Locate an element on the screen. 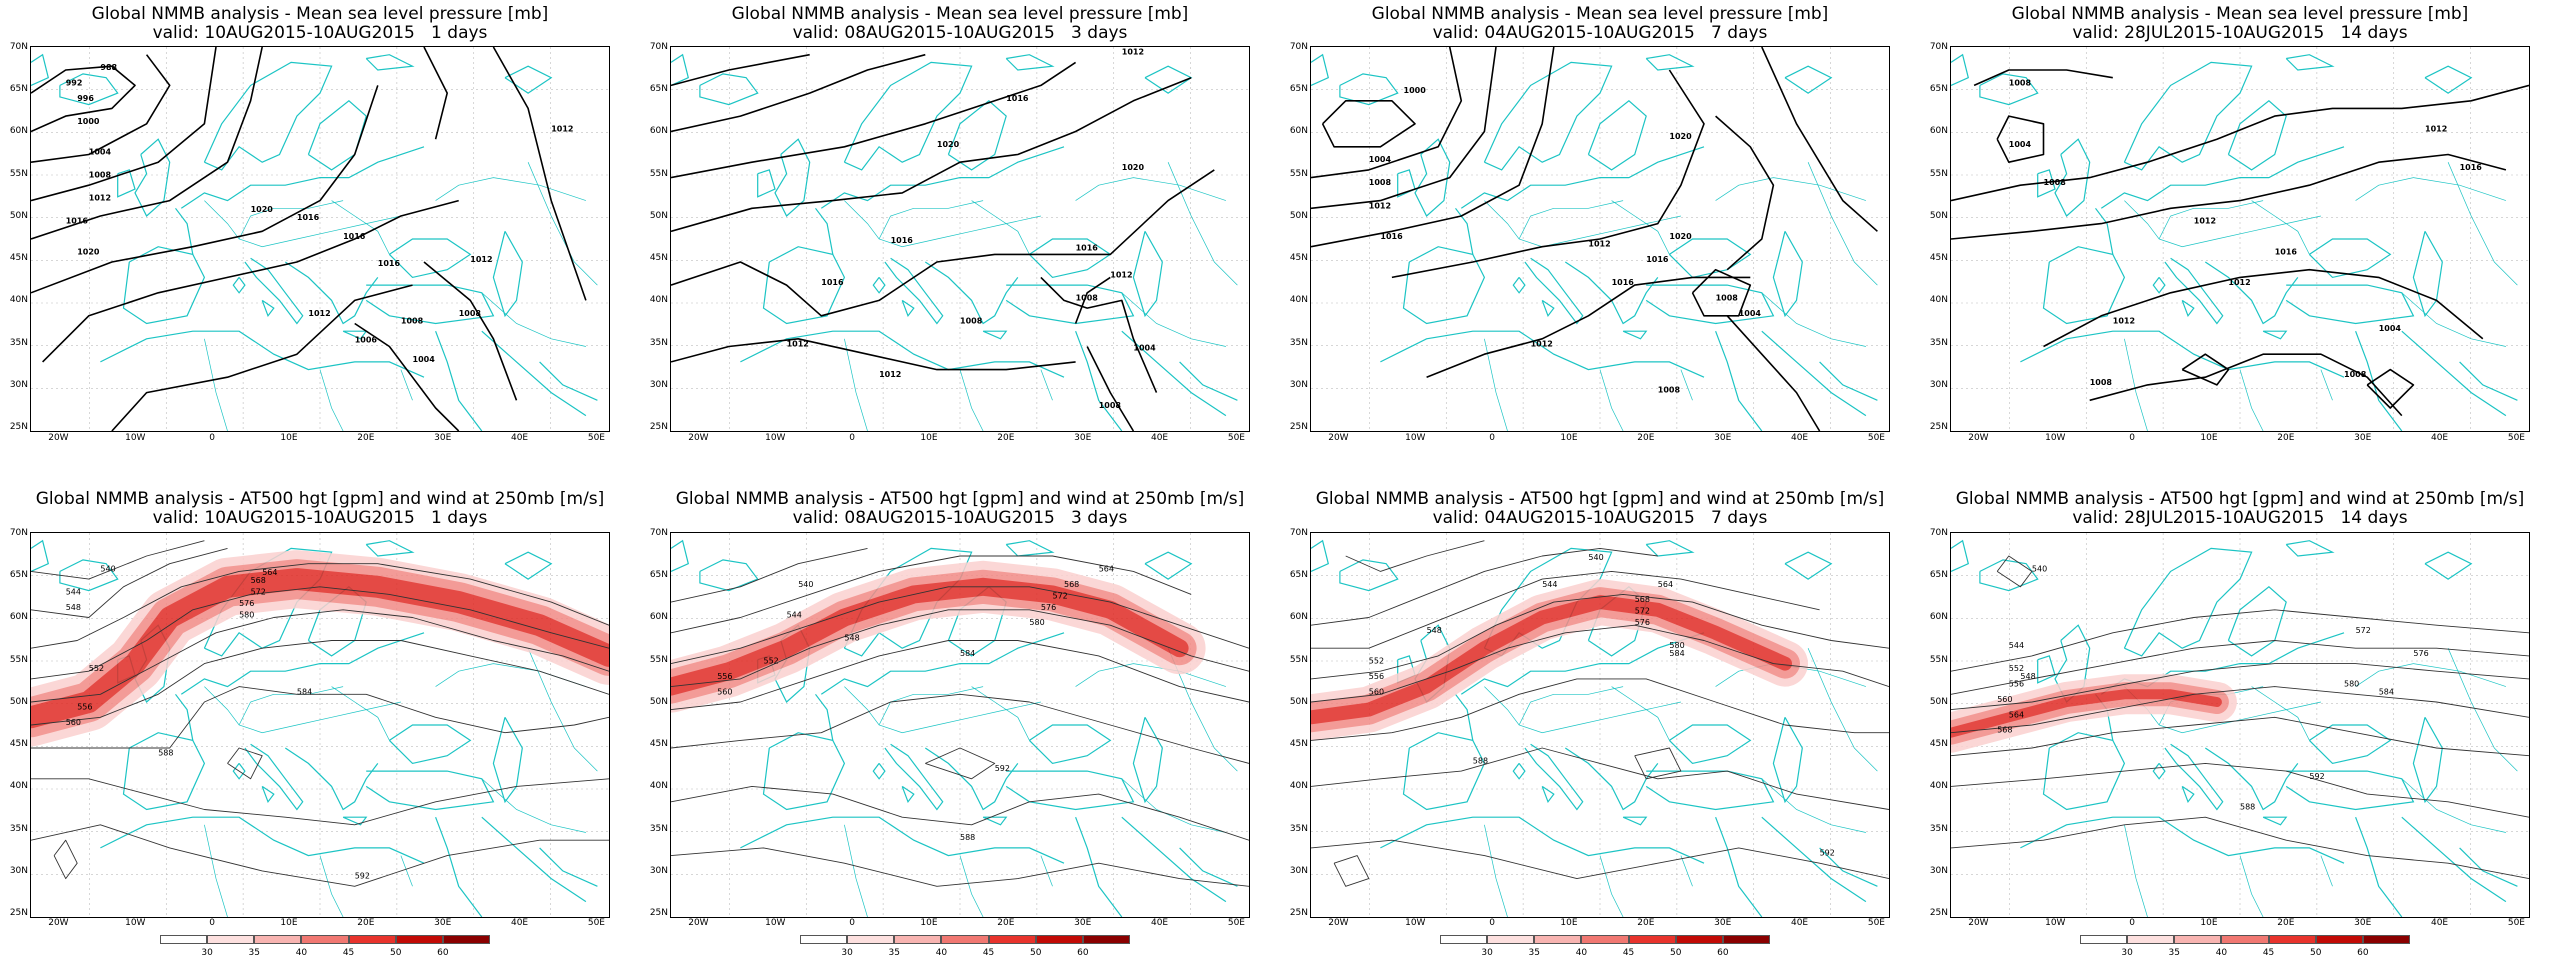 This screenshot has height=960, width=2560. colorbar-tick: 60 is located at coordinates (1723, 953).